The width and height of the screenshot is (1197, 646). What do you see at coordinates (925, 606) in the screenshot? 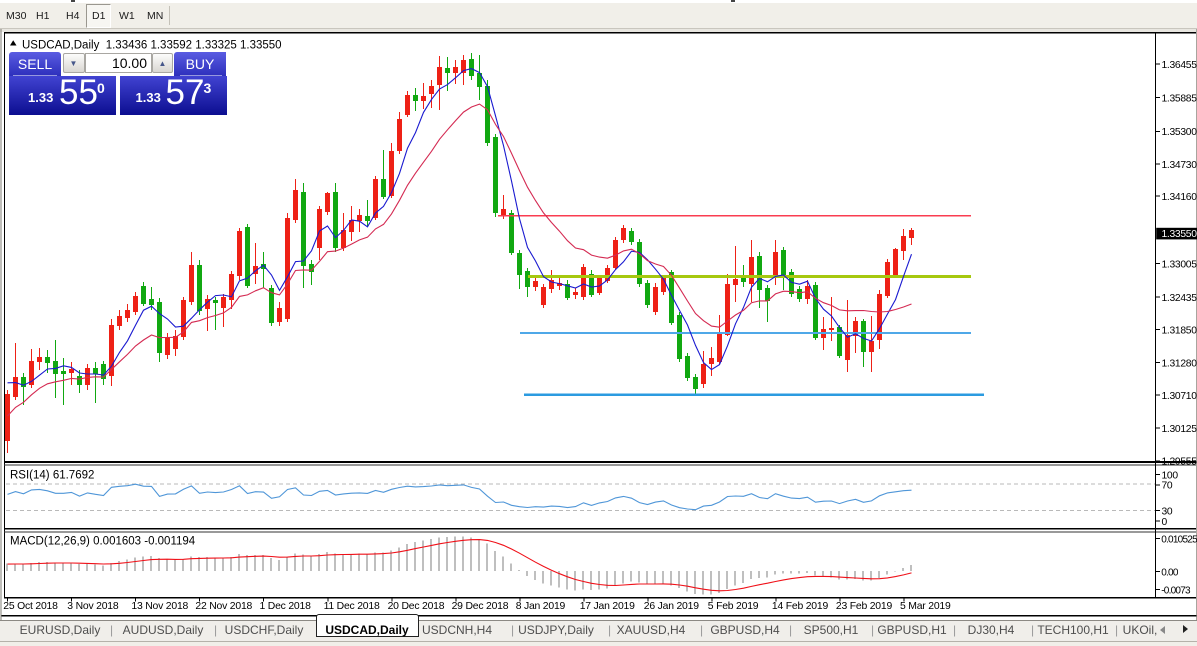
I see `svg-text: 5 Mar 2019` at bounding box center [925, 606].